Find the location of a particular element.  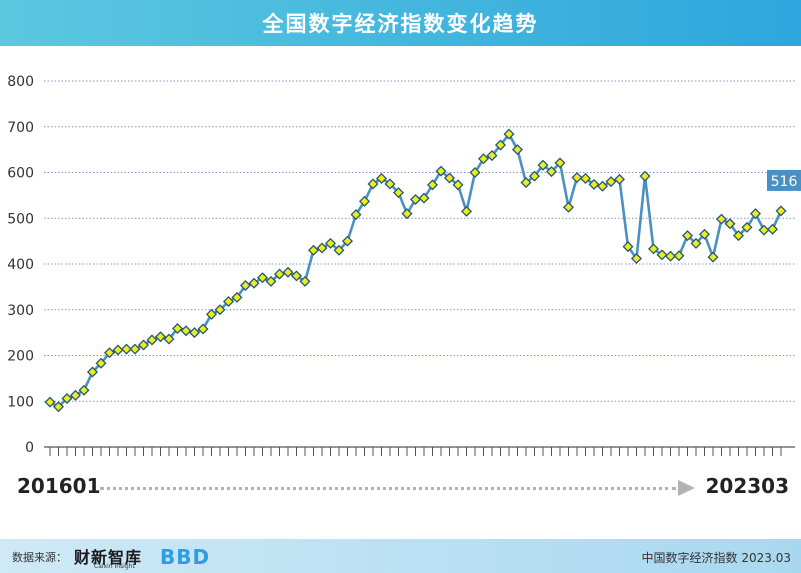

y-tick-label: 400 is located at coordinates (20, 265).